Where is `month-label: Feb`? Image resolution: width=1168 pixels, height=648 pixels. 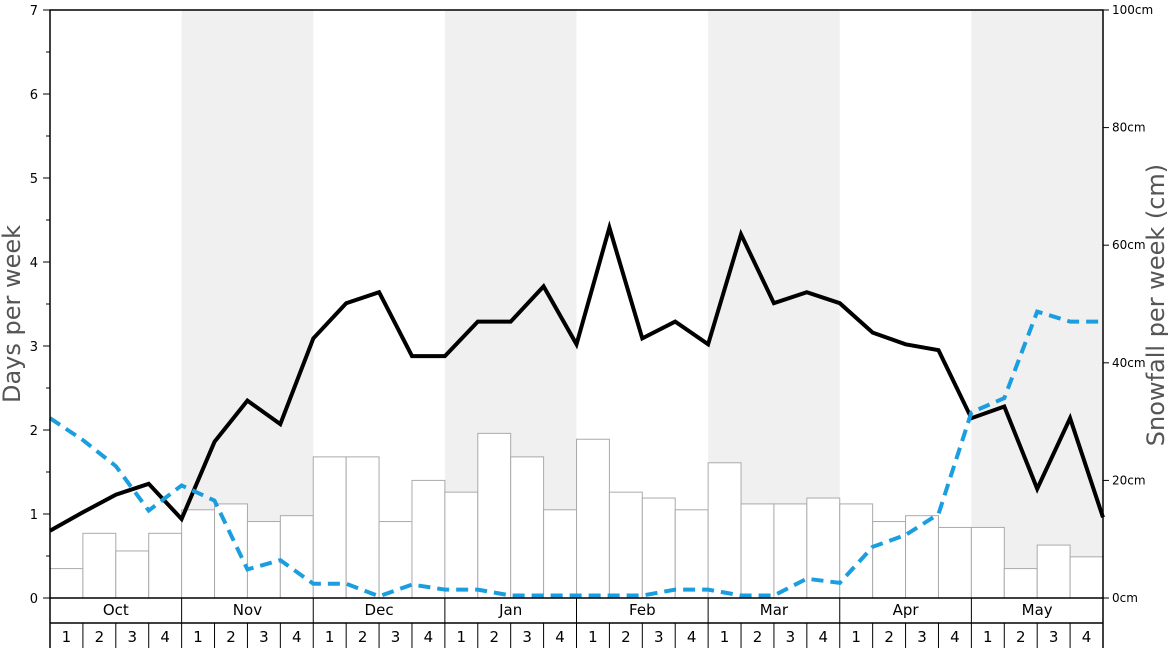
month-label: Feb is located at coordinates (642, 610).